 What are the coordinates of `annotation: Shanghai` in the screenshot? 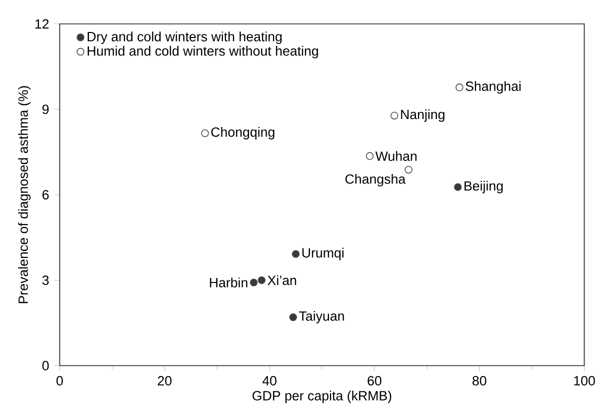 It's located at (493, 87).